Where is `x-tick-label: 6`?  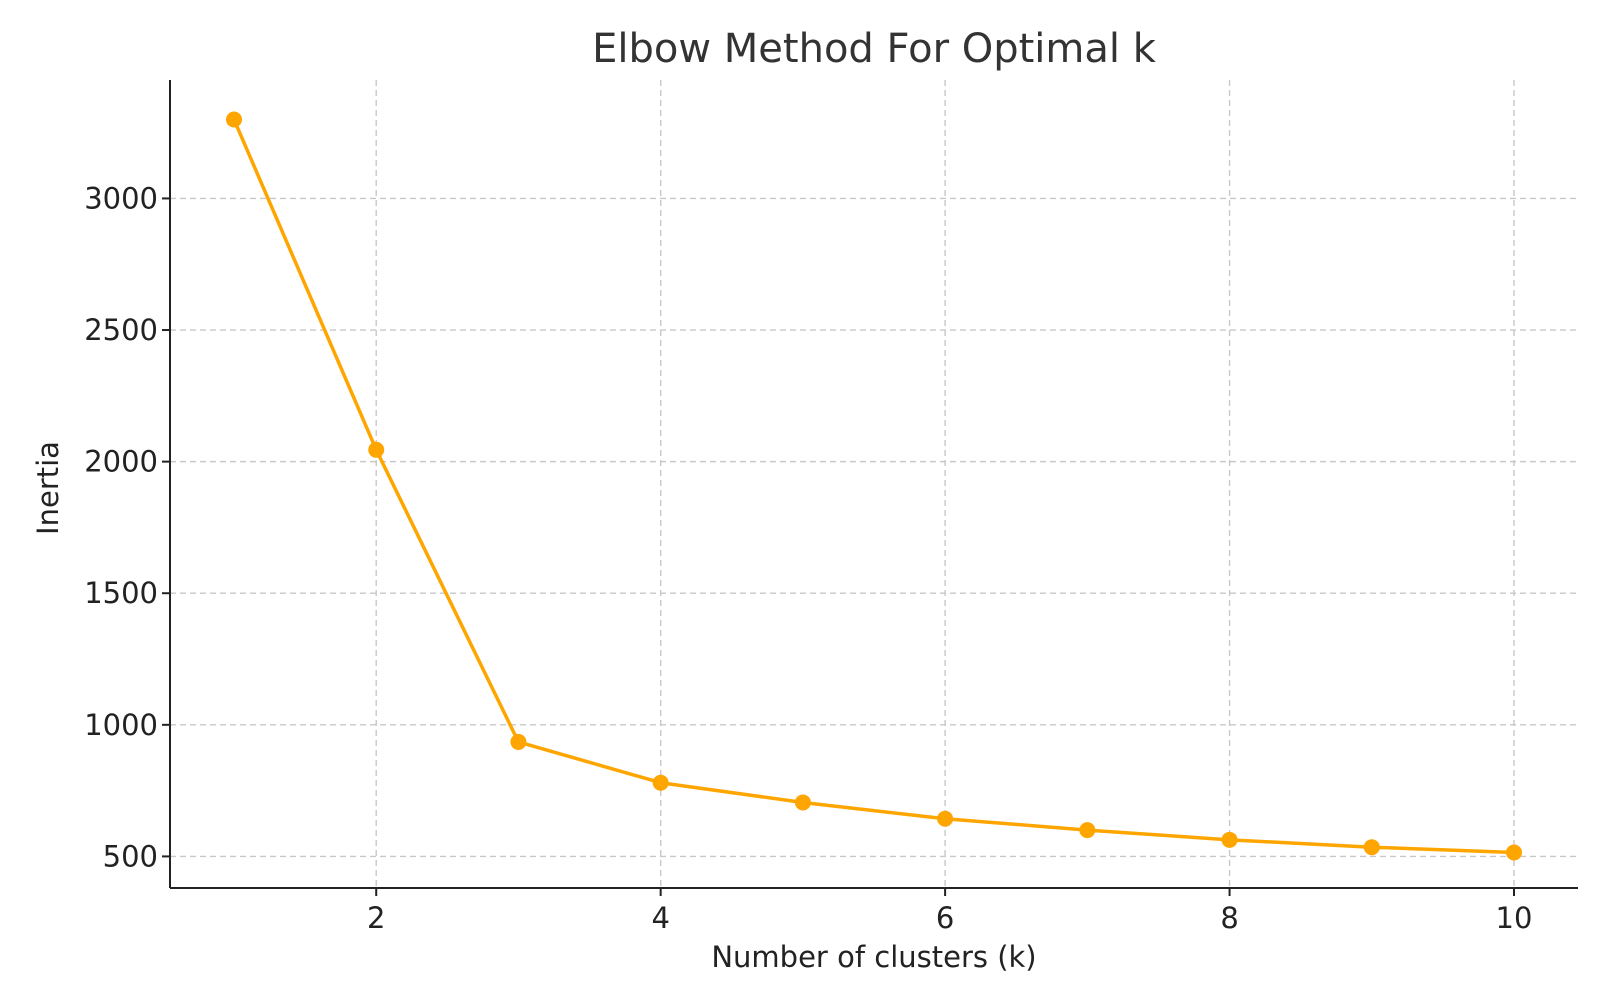
x-tick-label: 6 is located at coordinates (945, 918).